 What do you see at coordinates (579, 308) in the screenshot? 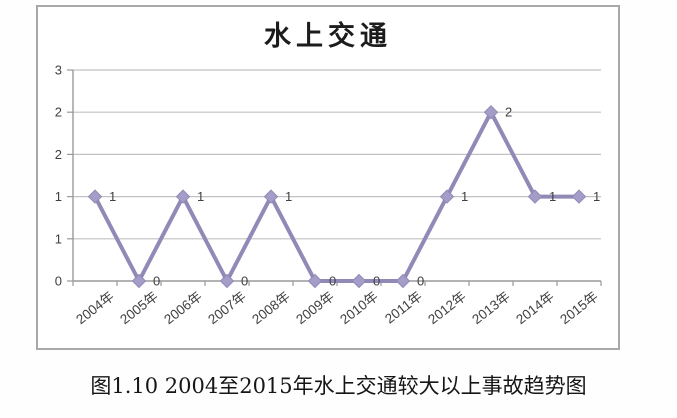
I see `x-axis-category-label: 2015年` at bounding box center [579, 308].